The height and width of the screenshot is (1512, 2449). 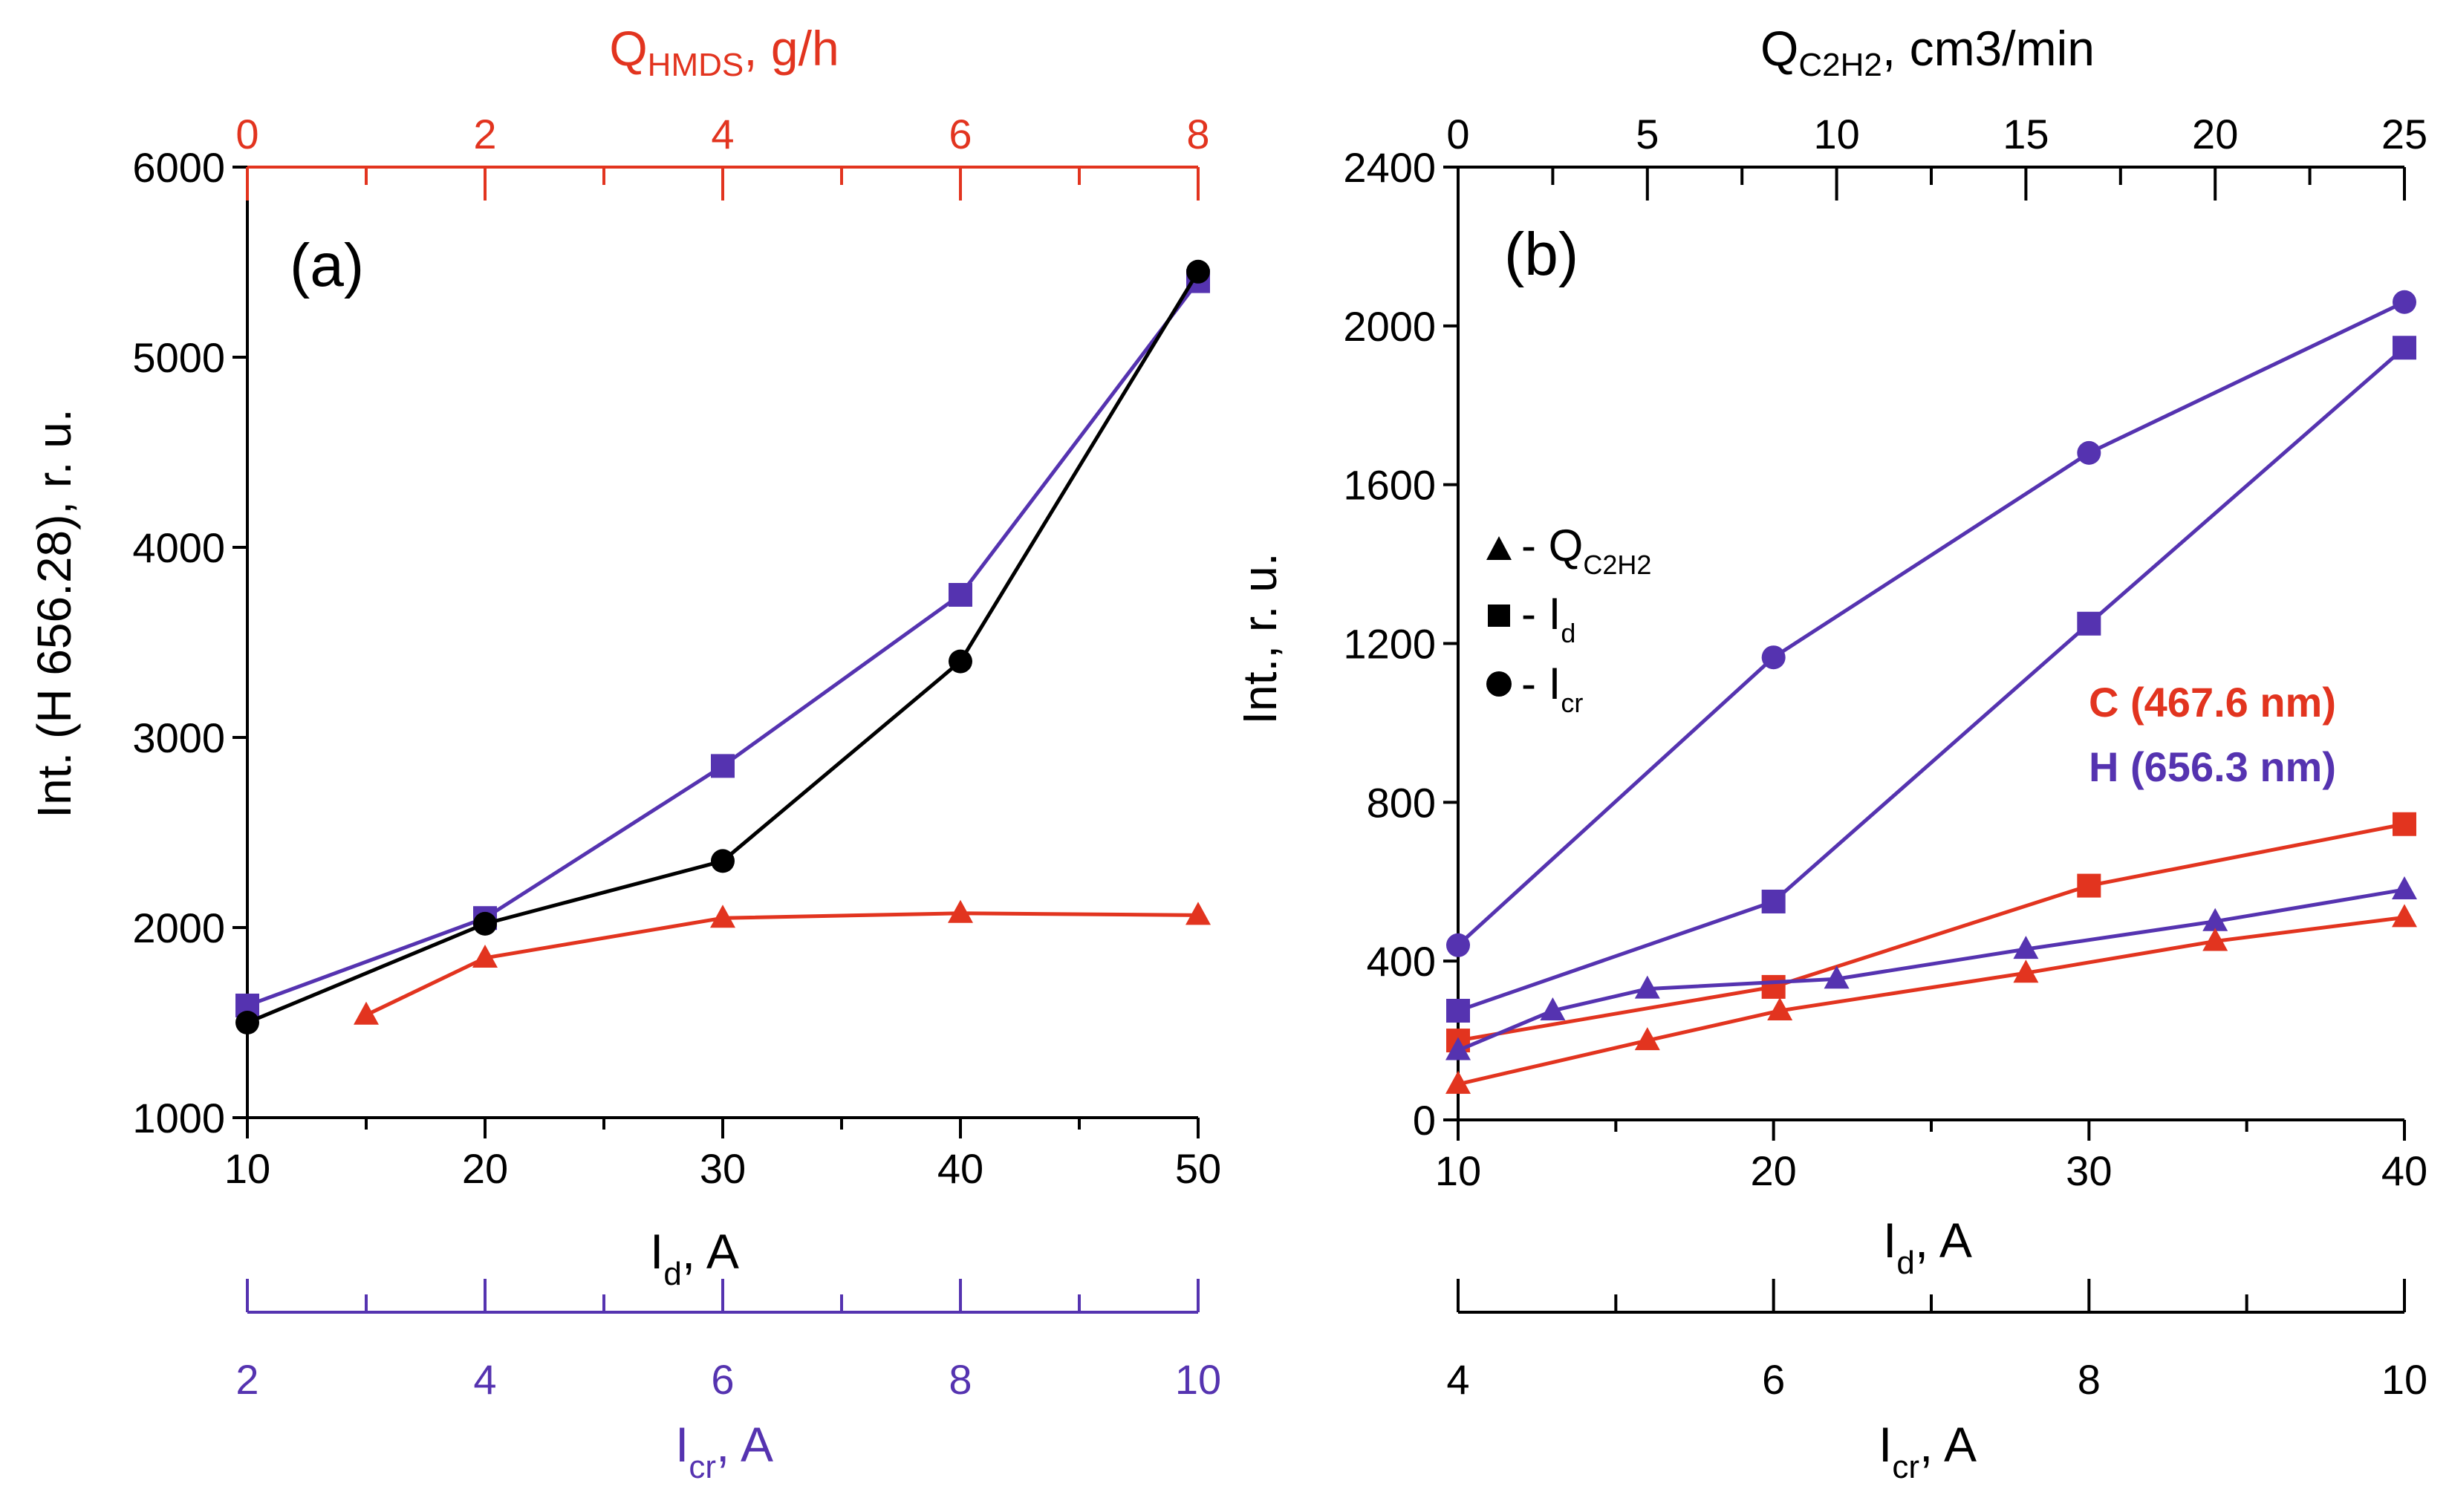 What do you see at coordinates (1389, 326) in the screenshot?
I see `b-y-tick-label: 2000` at bounding box center [1389, 326].